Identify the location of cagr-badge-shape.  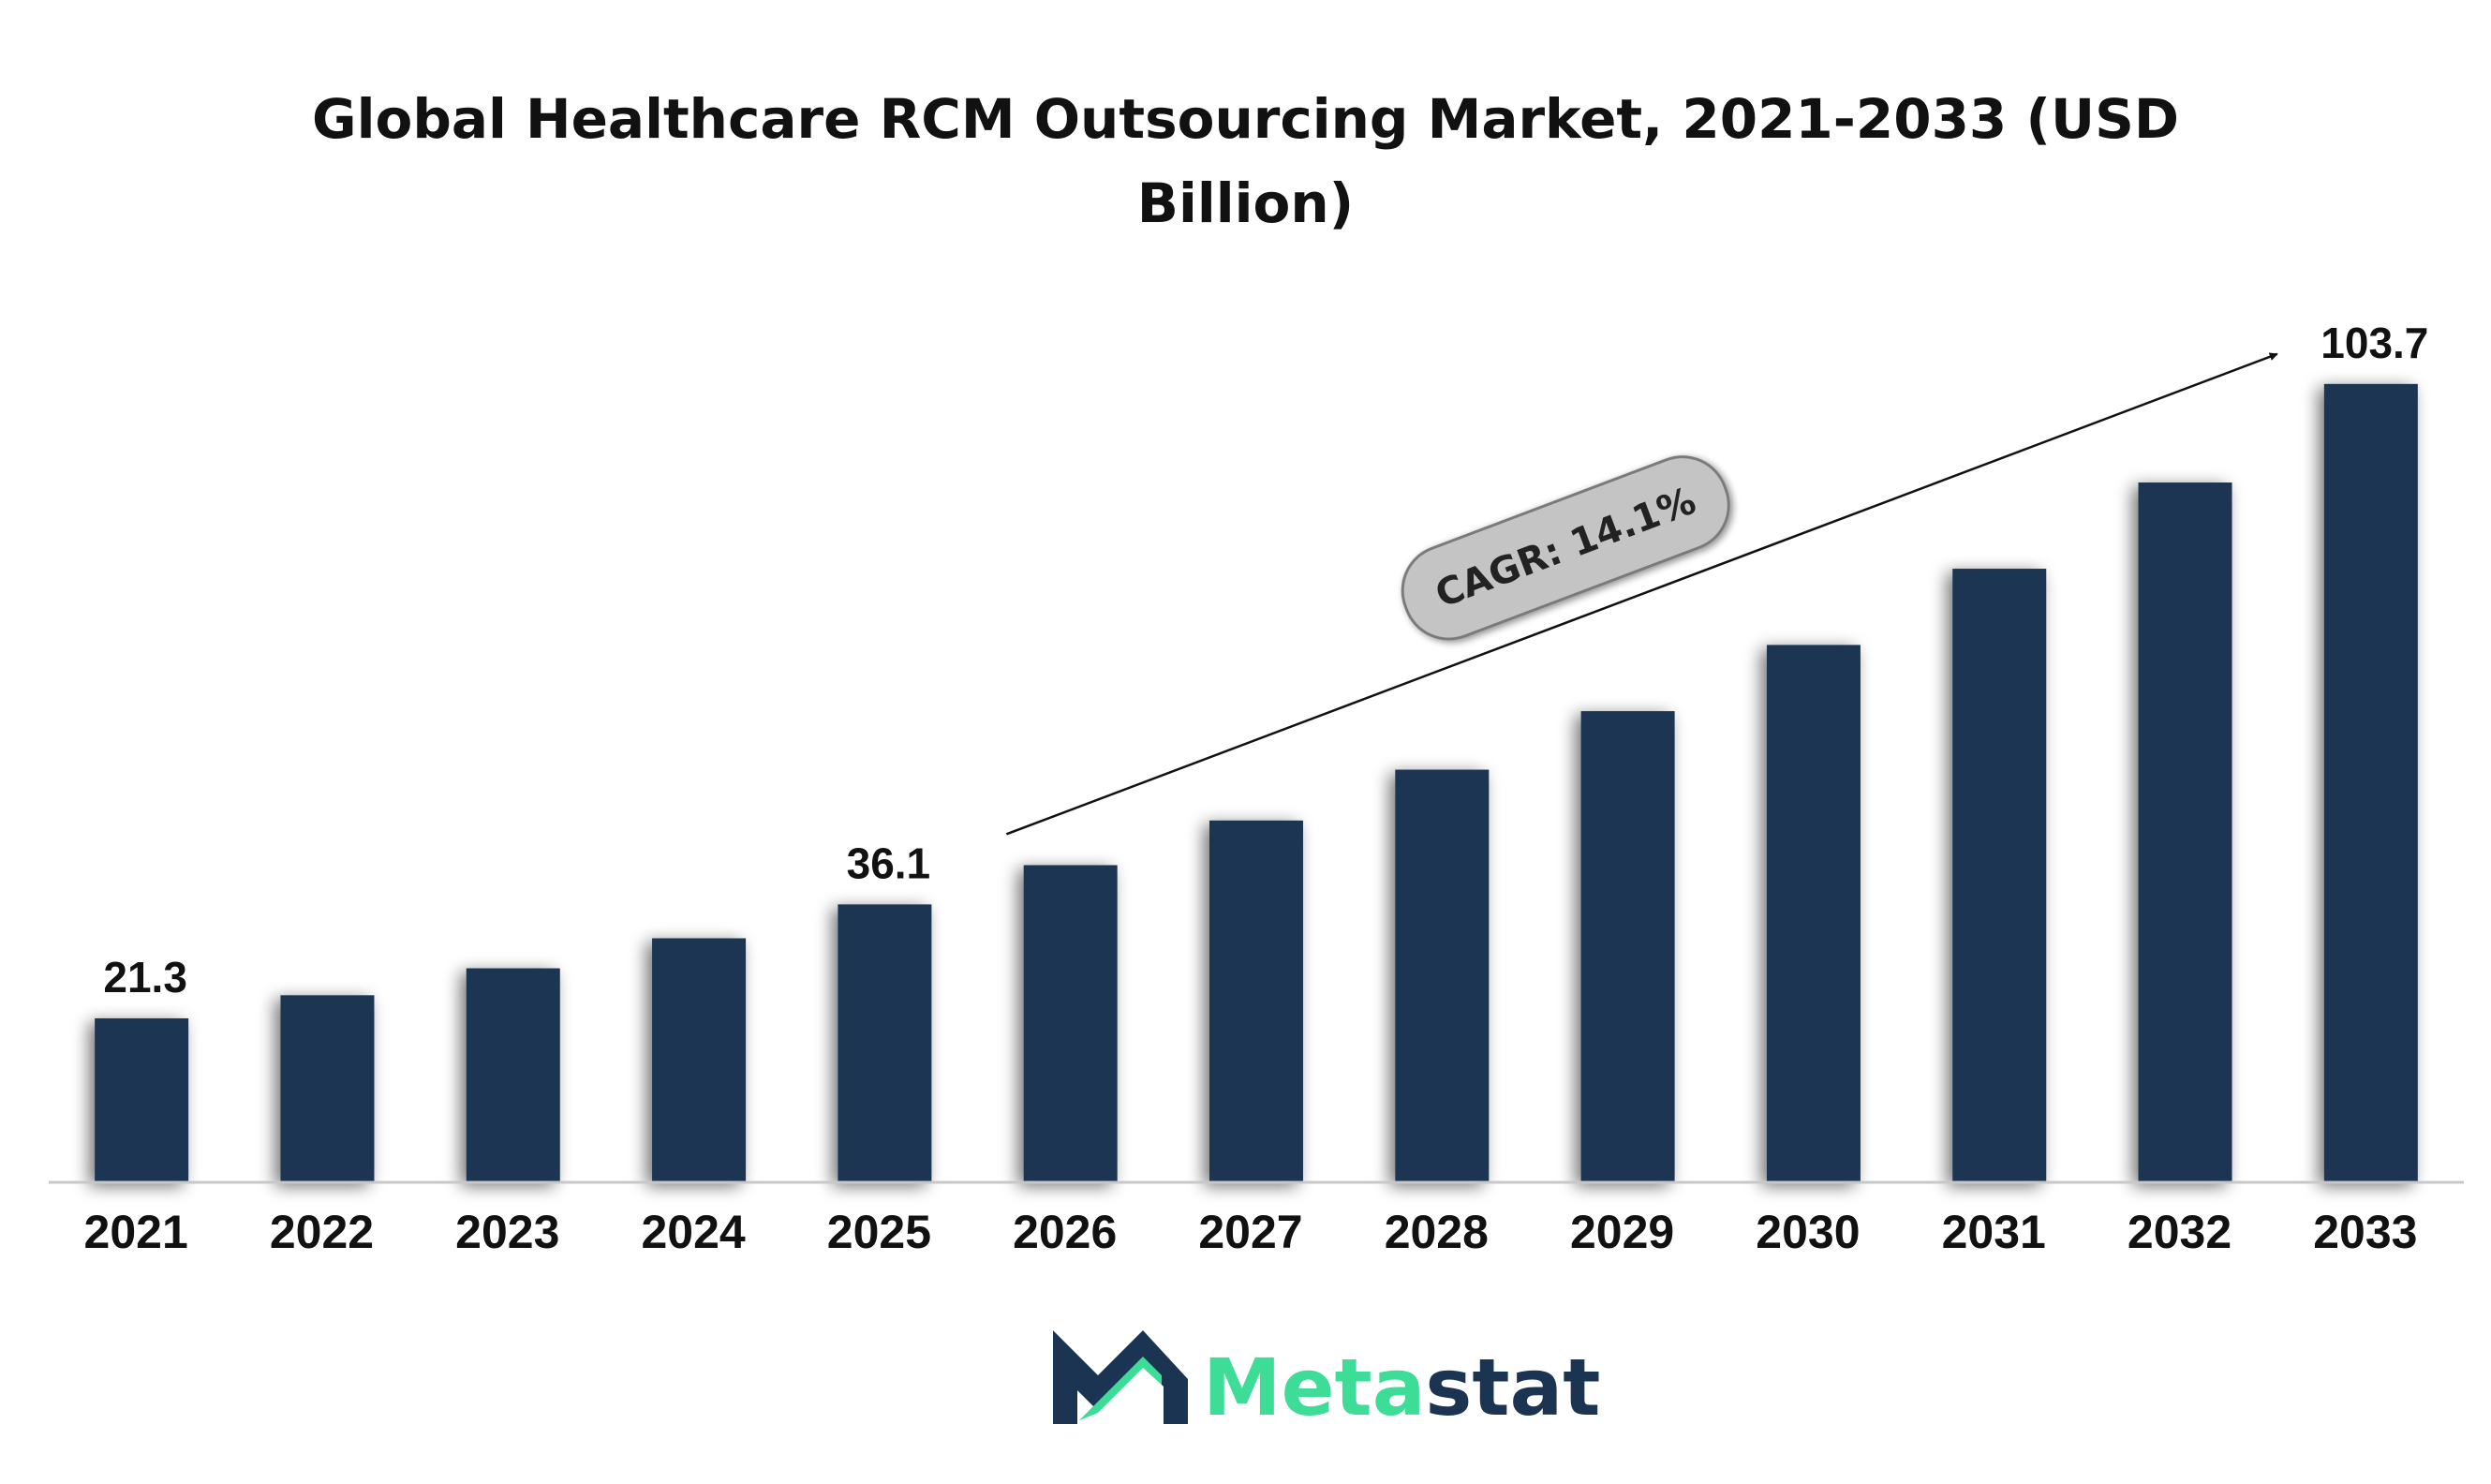
(1566, 548).